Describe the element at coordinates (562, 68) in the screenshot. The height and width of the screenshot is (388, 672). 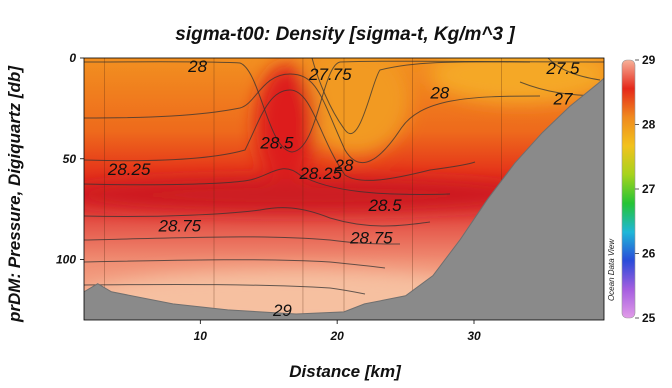
I see `contour-label: 27.5` at that location.